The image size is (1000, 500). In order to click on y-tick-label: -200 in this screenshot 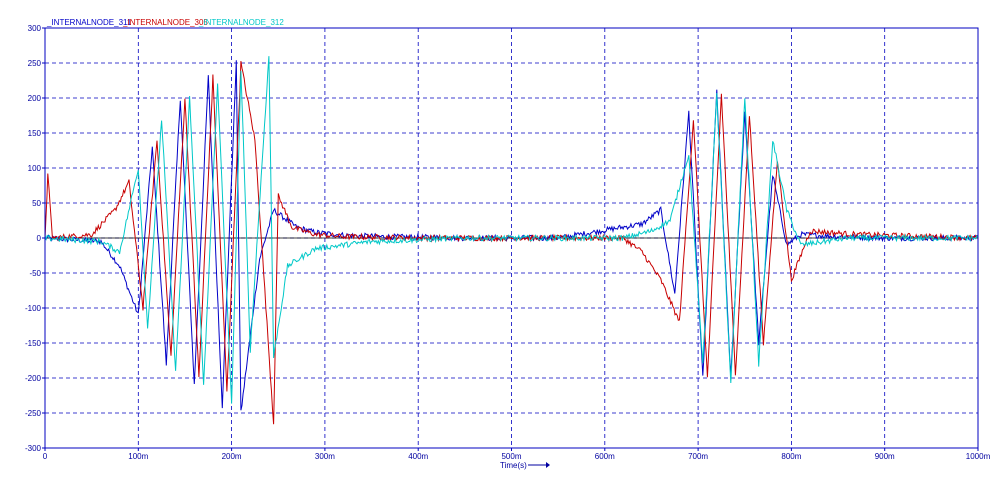, I will do `click(33, 378)`.